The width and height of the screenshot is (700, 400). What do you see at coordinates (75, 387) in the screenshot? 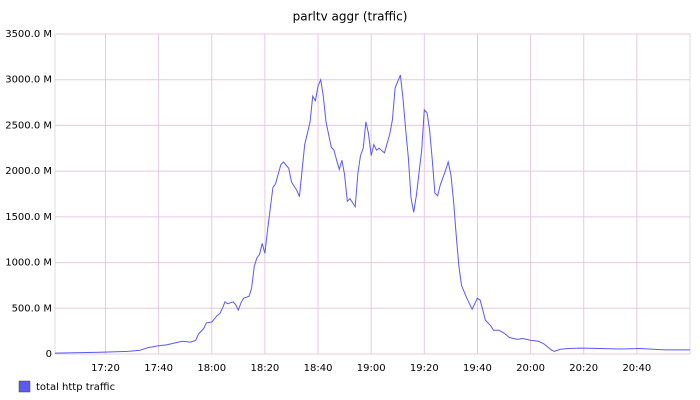
I see `legend-label: total http traffic` at bounding box center [75, 387].